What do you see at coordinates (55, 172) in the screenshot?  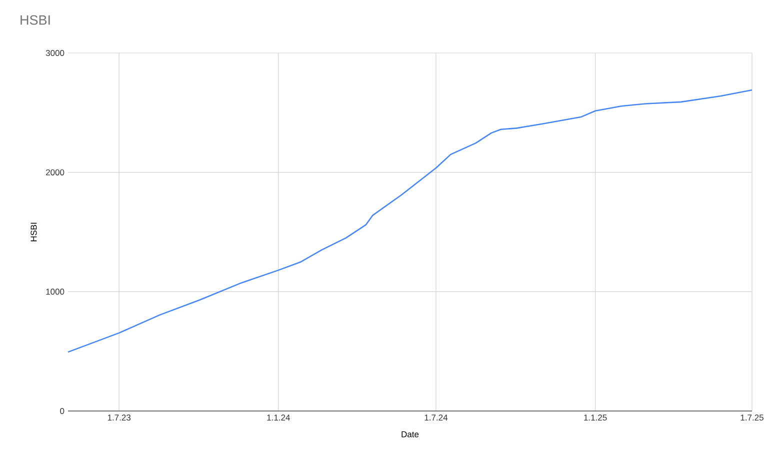 I see `y-tick-label: 2000` at bounding box center [55, 172].